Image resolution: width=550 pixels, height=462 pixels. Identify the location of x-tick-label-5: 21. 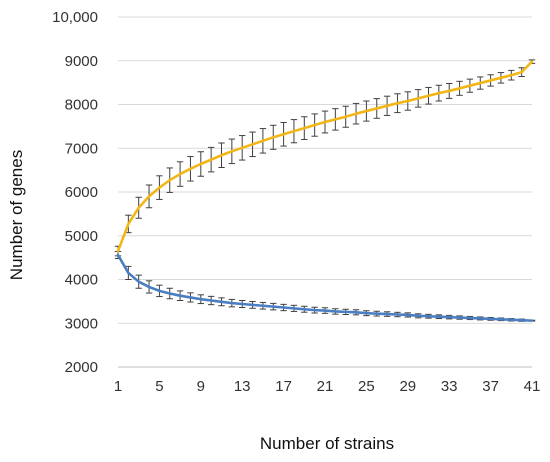
(325, 386).